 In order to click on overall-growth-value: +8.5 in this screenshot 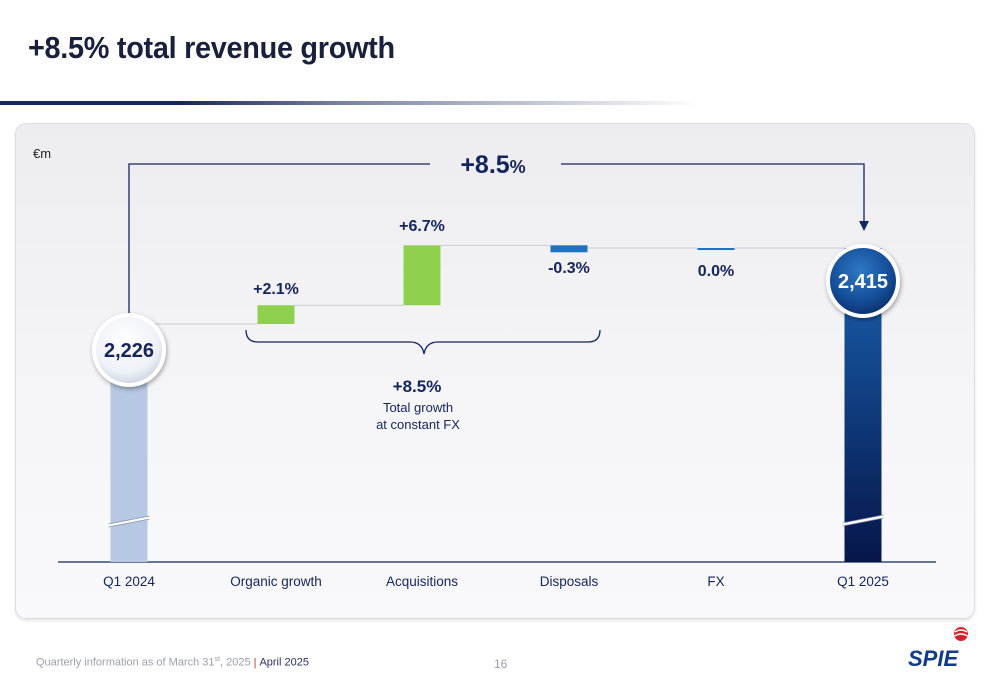, I will do `click(484, 165)`.